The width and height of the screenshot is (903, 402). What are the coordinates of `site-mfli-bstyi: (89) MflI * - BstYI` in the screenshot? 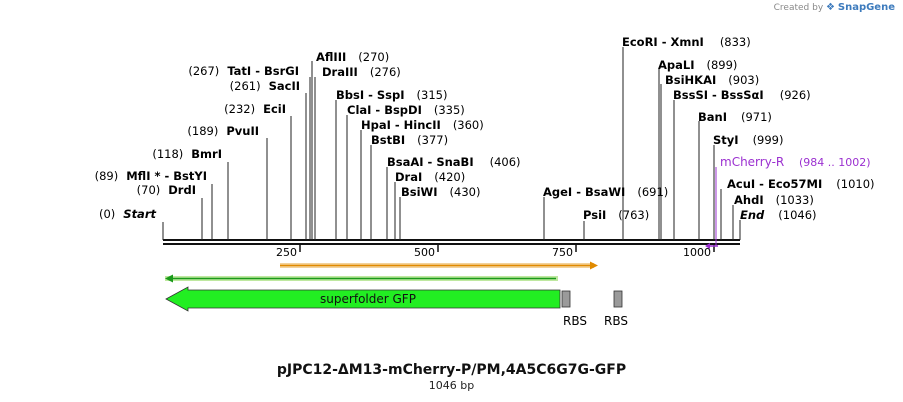 It's located at (151, 176).